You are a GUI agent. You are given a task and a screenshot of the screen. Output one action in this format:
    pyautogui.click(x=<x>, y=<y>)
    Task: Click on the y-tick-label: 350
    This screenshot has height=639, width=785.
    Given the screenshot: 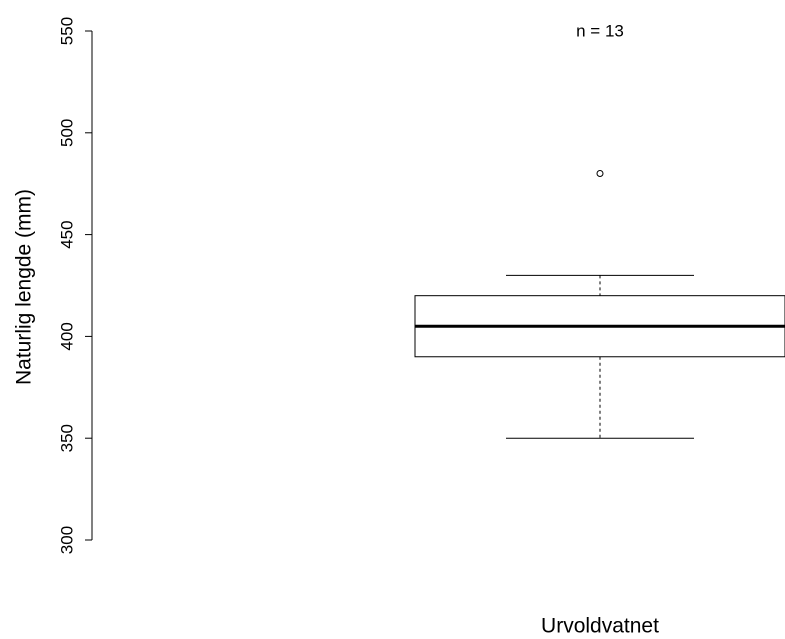 What is the action you would take?
    pyautogui.click(x=66, y=438)
    